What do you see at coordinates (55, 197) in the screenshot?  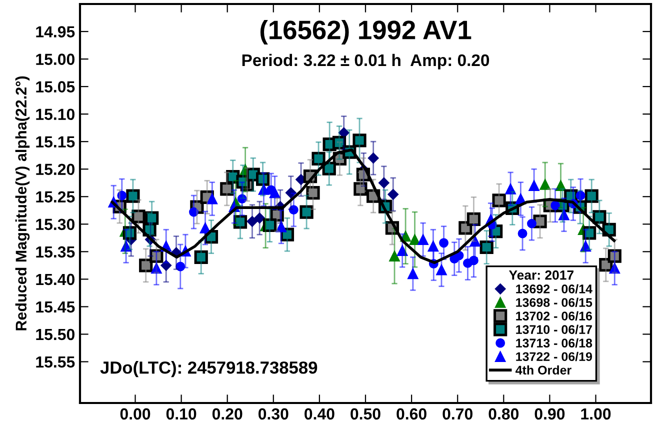 I see `y-tick-label: 15.25` at bounding box center [55, 197].